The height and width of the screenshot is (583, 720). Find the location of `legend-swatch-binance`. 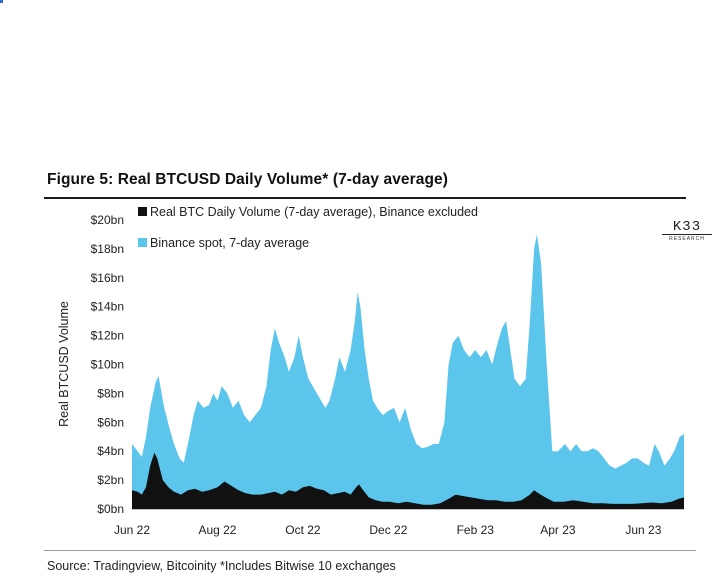

legend-swatch-binance is located at coordinates (142, 242).